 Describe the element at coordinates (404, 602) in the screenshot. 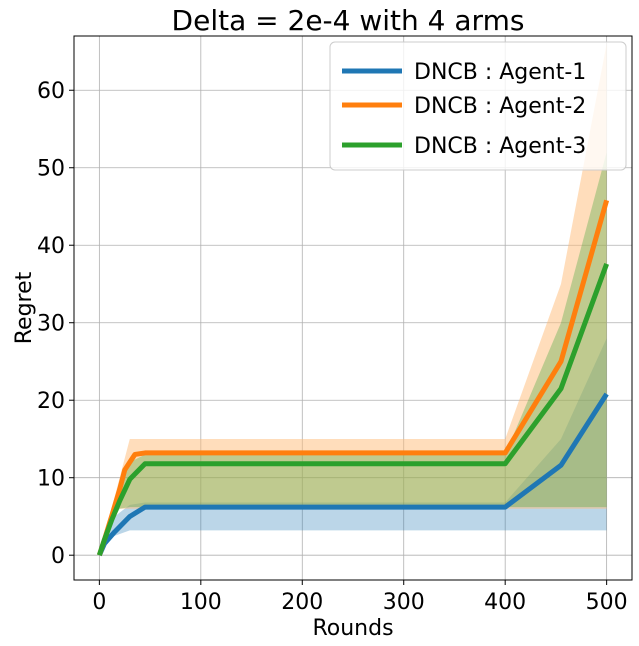

I see `x-tick-label: 300` at that location.